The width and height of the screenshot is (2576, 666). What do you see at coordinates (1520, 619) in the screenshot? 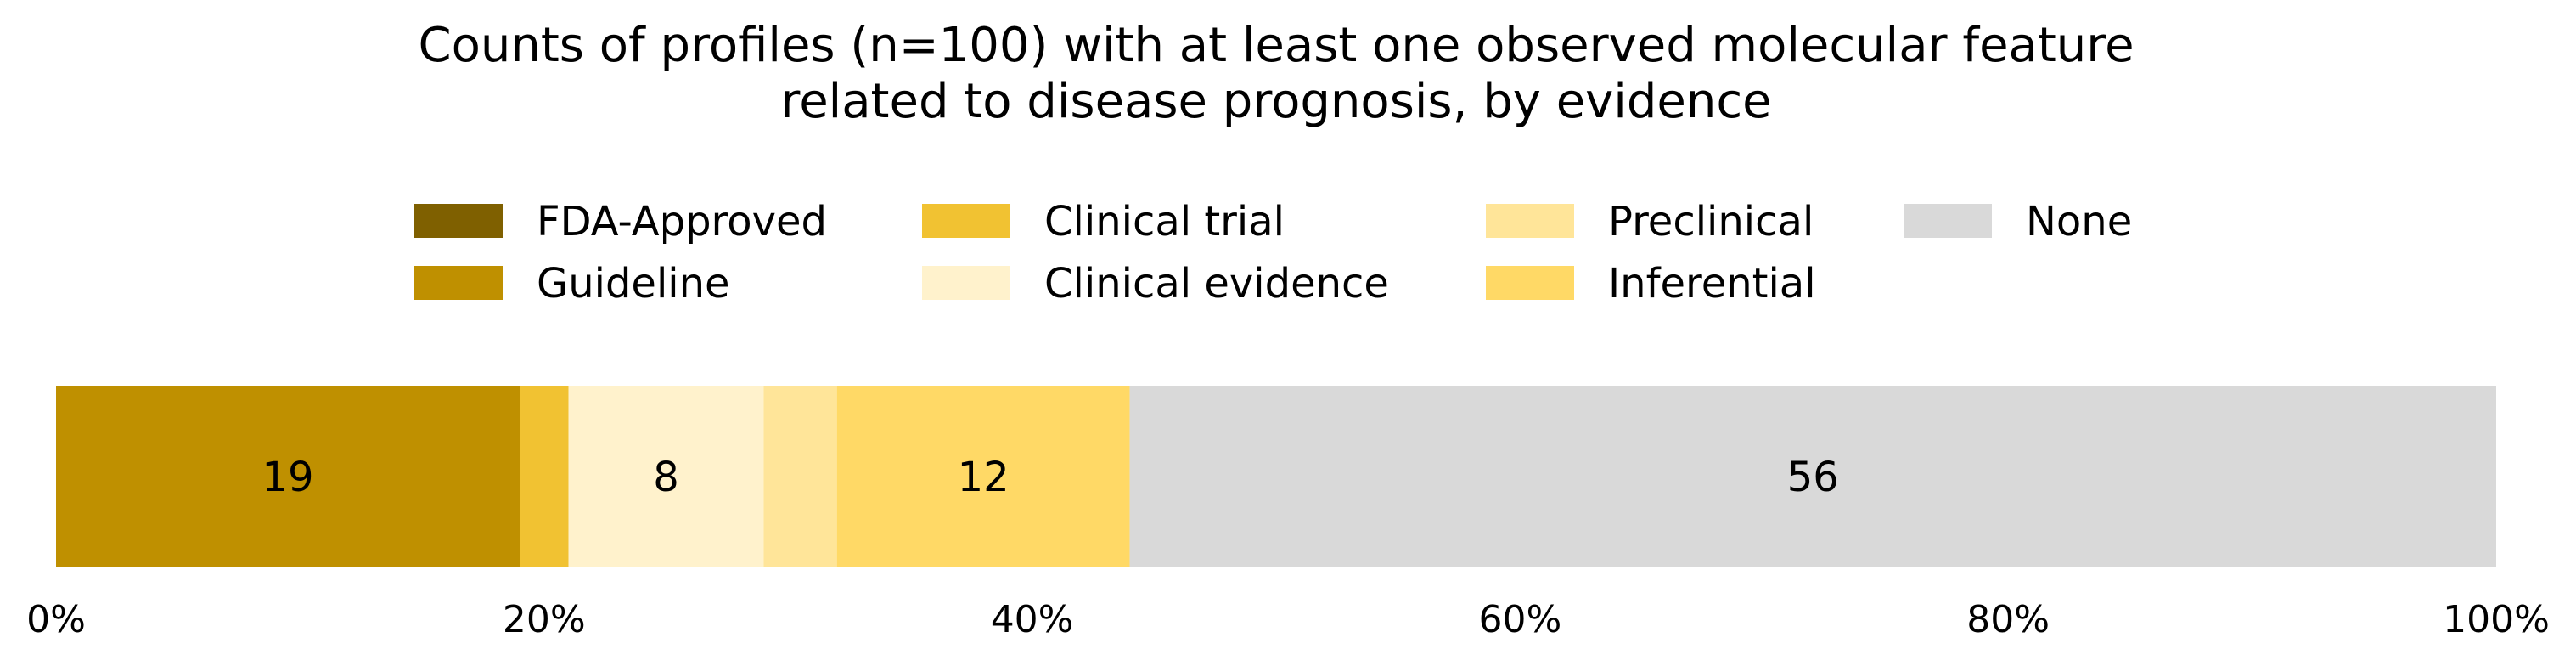
I see `x-tick-label: 60%` at bounding box center [1520, 619].